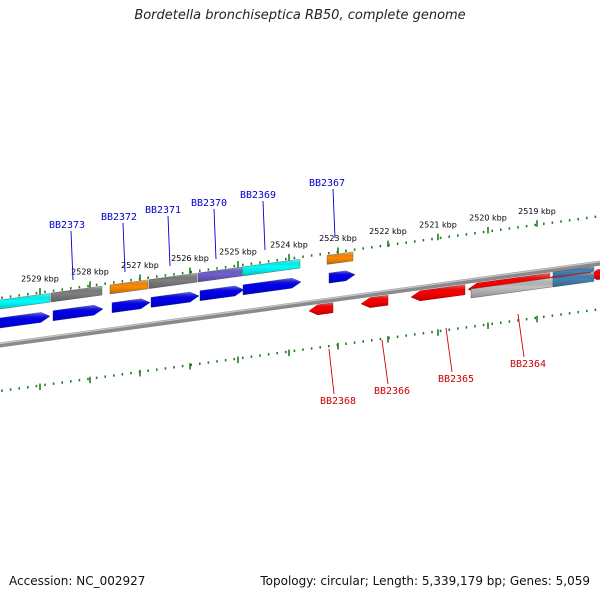 This screenshot has height=600, width=600. I want to click on gene-arrow-BB2366-shading, so click(374, 301).